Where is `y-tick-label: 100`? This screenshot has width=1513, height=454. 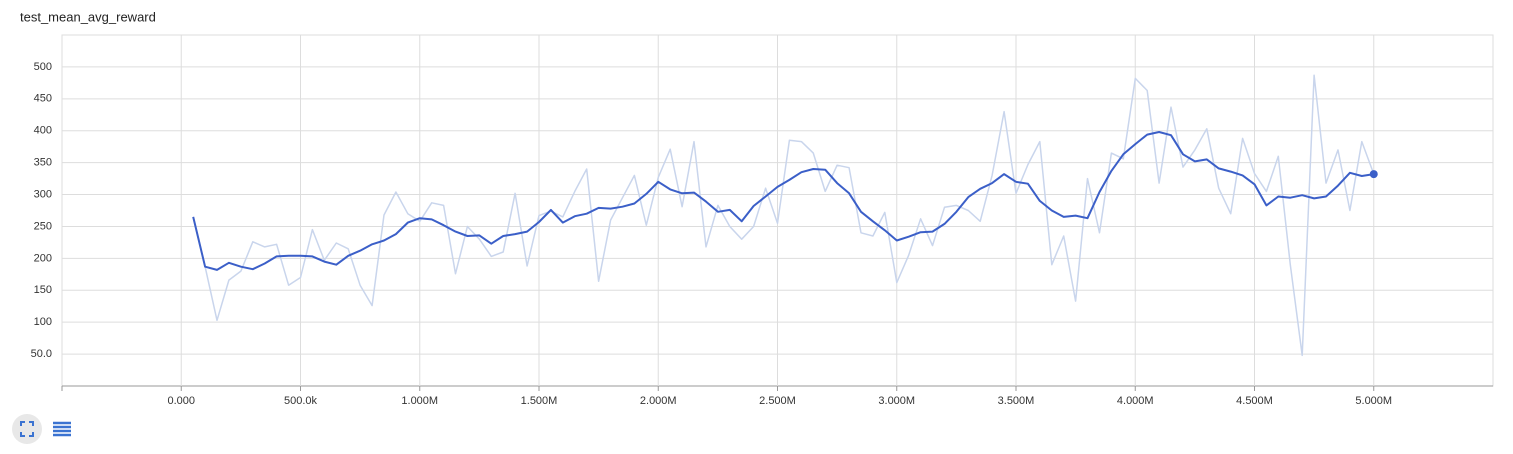
y-tick-label: 100 is located at coordinates (43, 322).